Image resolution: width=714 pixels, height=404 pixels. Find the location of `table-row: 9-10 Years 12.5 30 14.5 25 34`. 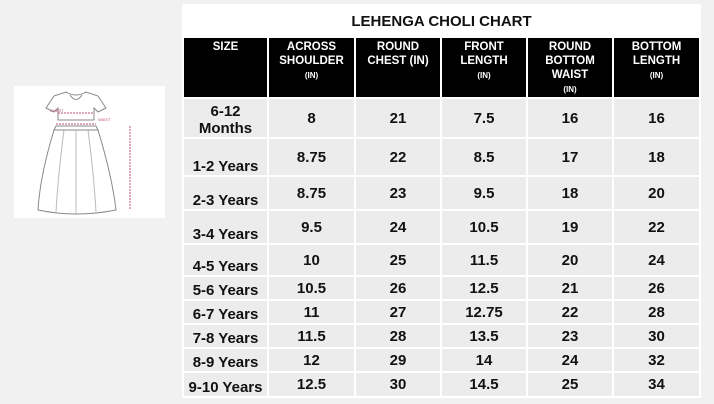

table-row: 9-10 Years 12.5 30 14.5 25 34 is located at coordinates (442, 384).